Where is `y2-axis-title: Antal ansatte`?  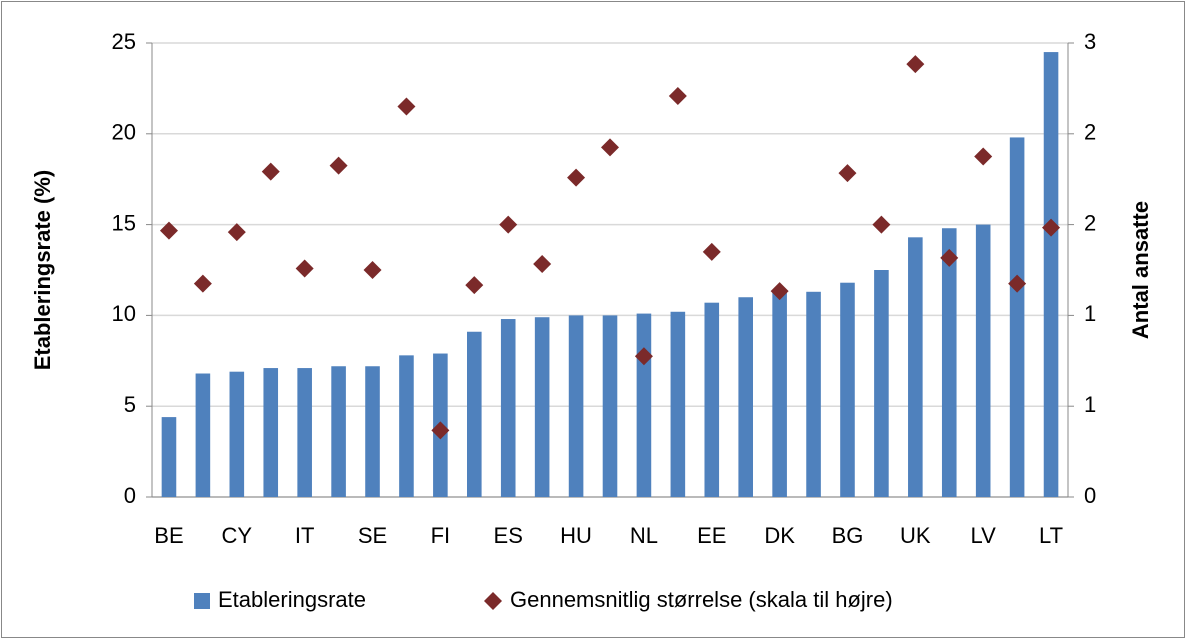
y2-axis-title: Antal ansatte is located at coordinates (1140, 270).